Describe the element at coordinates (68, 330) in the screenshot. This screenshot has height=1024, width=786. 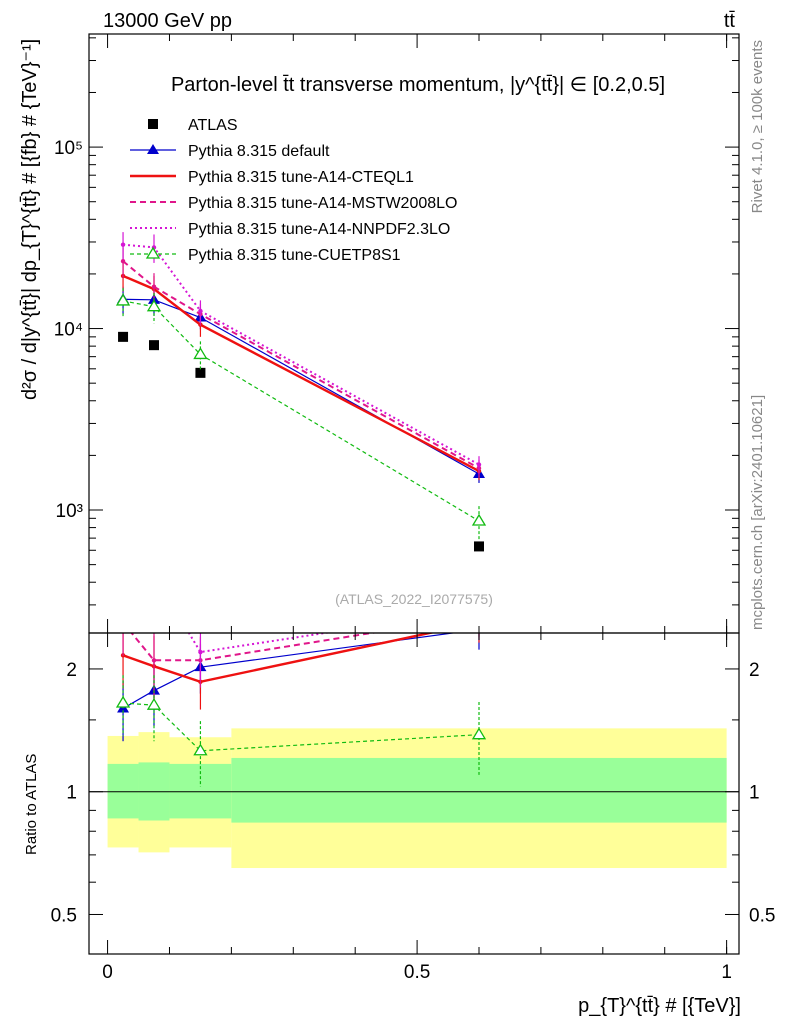
I see `ytick-main-label: 10⁴` at that location.